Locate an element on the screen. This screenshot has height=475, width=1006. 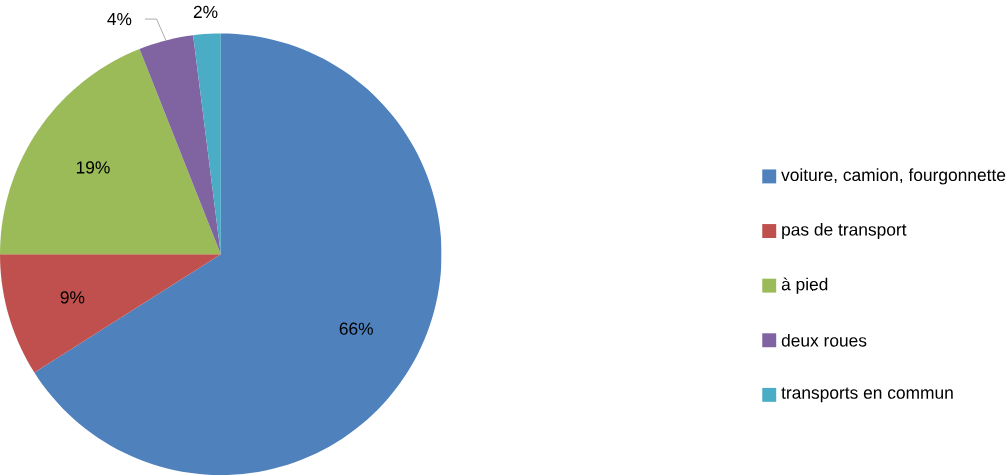
data-label: 2% is located at coordinates (205, 11).